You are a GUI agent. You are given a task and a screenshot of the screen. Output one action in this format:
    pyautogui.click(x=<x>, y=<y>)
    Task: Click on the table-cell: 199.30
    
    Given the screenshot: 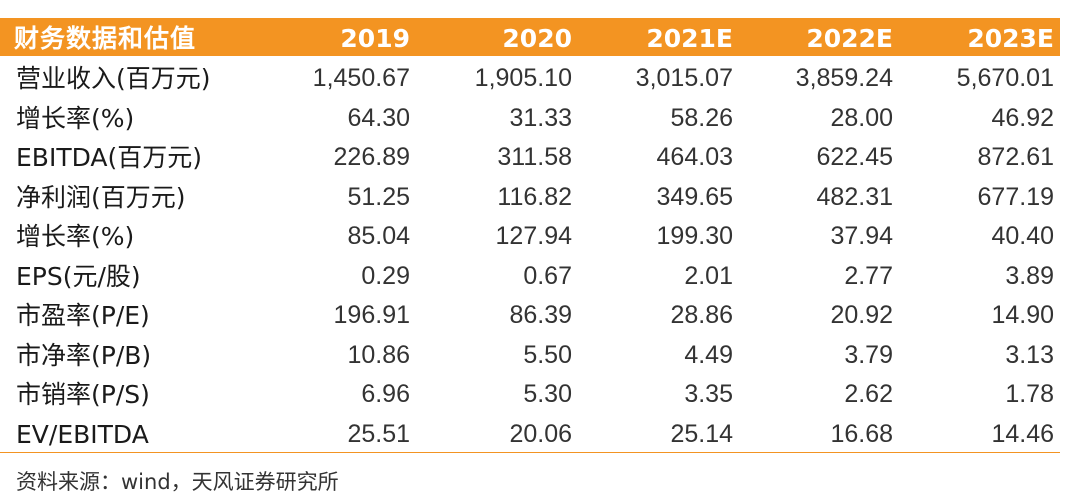 What is the action you would take?
    pyautogui.click(x=694, y=236)
    